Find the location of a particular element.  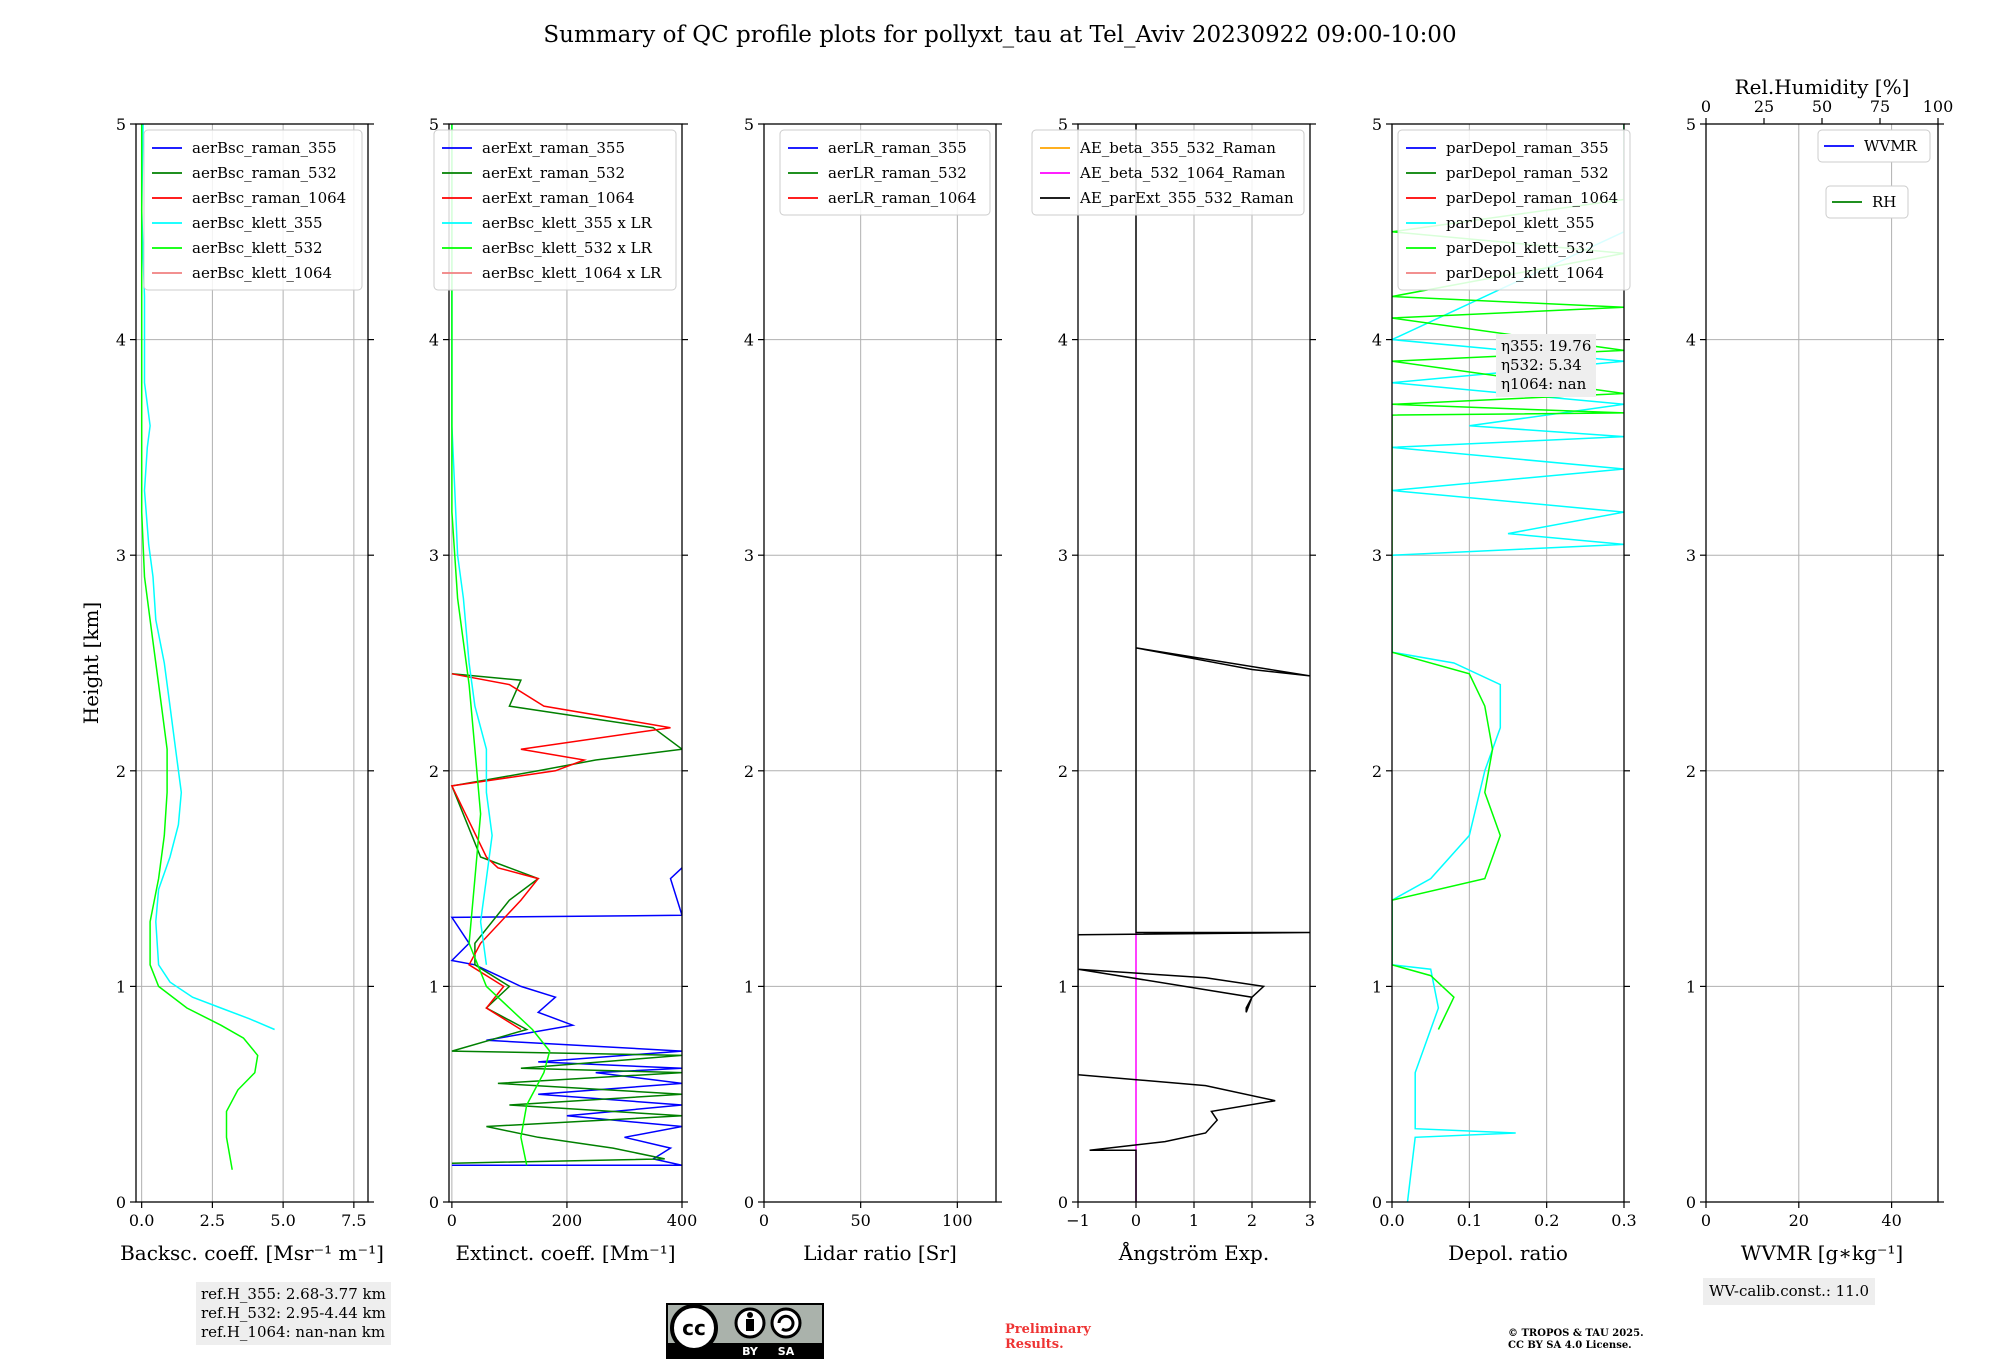

x-axis-label: Depol. ratio is located at coordinates (1508, 1253).